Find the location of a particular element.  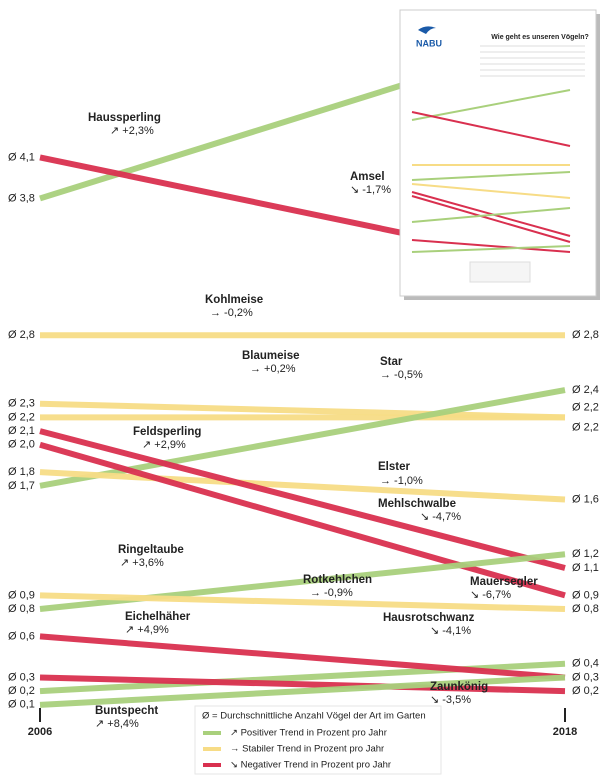

legend-label: ↘ Negativer Trend in Prozent pro Jahr is located at coordinates (310, 765).